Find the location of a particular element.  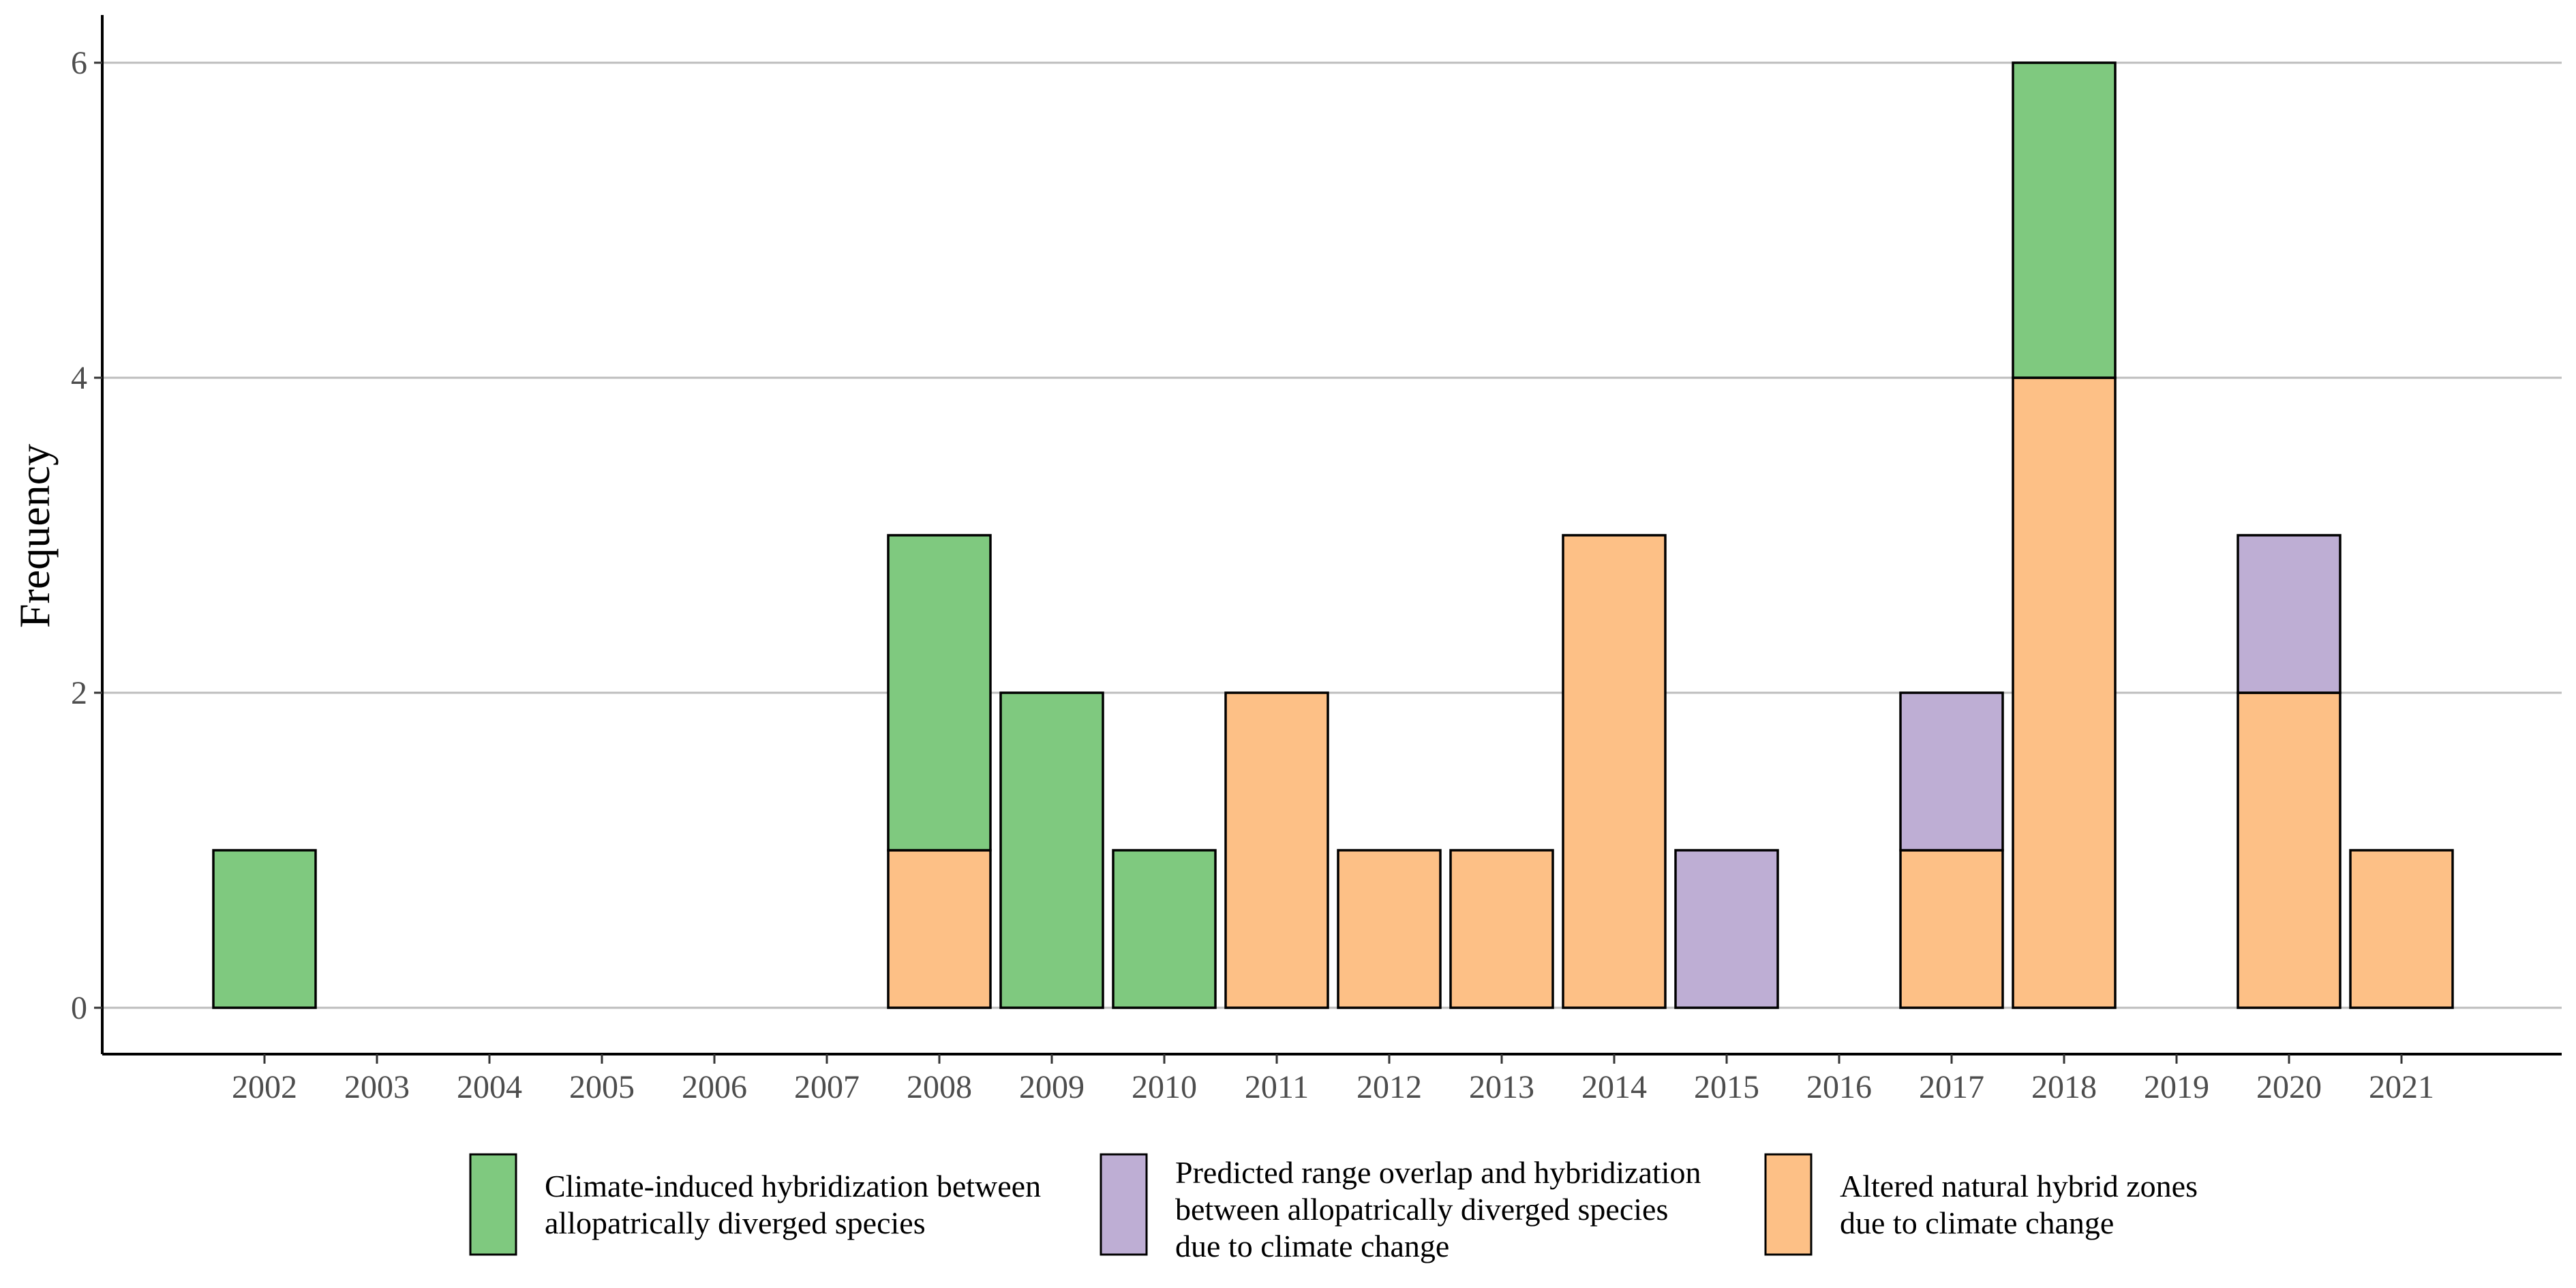

x-tick-label: 2018 is located at coordinates (2064, 1087).